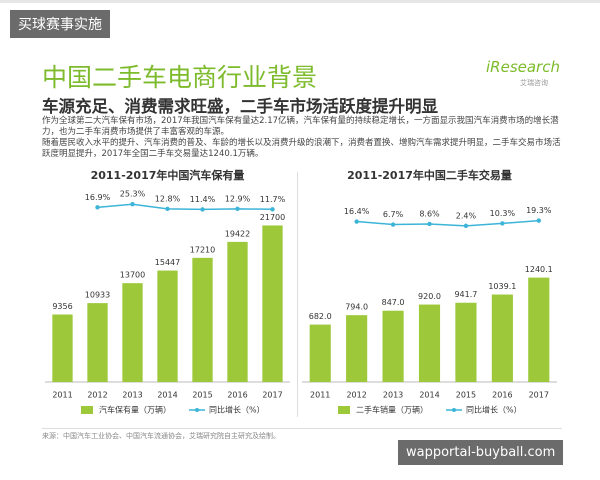  What do you see at coordinates (466, 215) in the screenshot?
I see `data-label: 2.4%` at bounding box center [466, 215].